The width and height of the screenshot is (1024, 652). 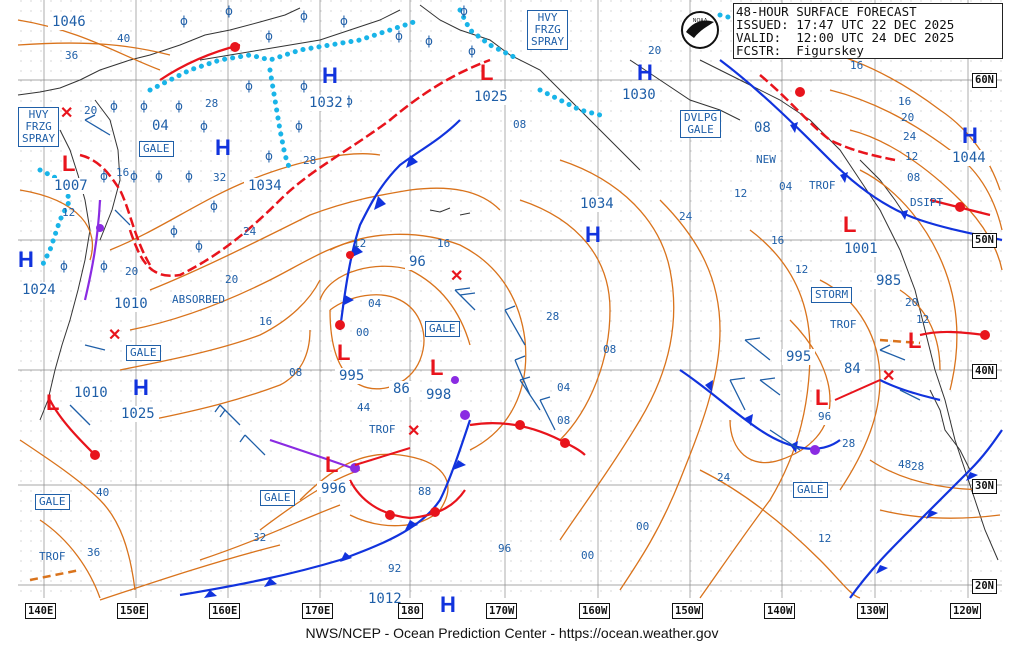 What do you see at coordinates (800, 50) in the screenshot?
I see `header-forecaster: FCSTR: Figurskey` at bounding box center [800, 50].